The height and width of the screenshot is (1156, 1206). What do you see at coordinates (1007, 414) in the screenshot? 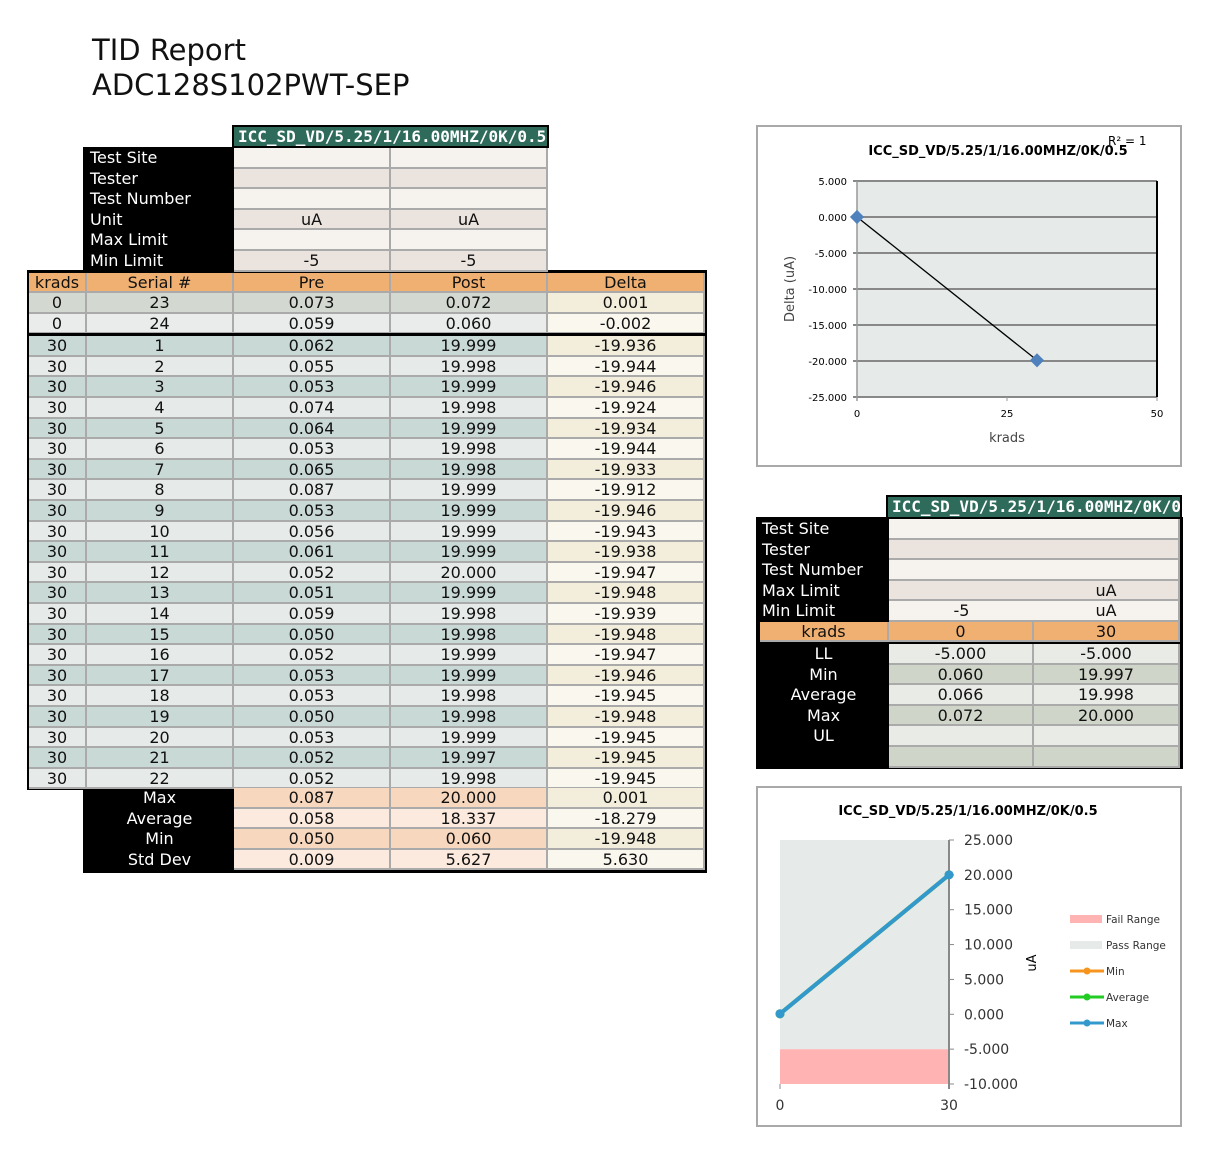
I see `x-tick-label: 25` at bounding box center [1007, 414].